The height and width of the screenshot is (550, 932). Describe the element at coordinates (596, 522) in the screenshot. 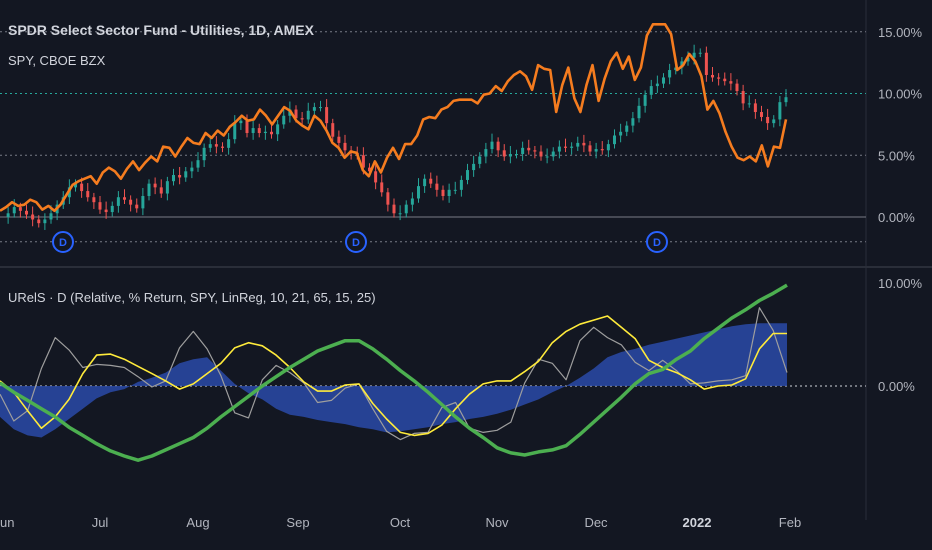

I see `x-tick-label: Dec` at that location.